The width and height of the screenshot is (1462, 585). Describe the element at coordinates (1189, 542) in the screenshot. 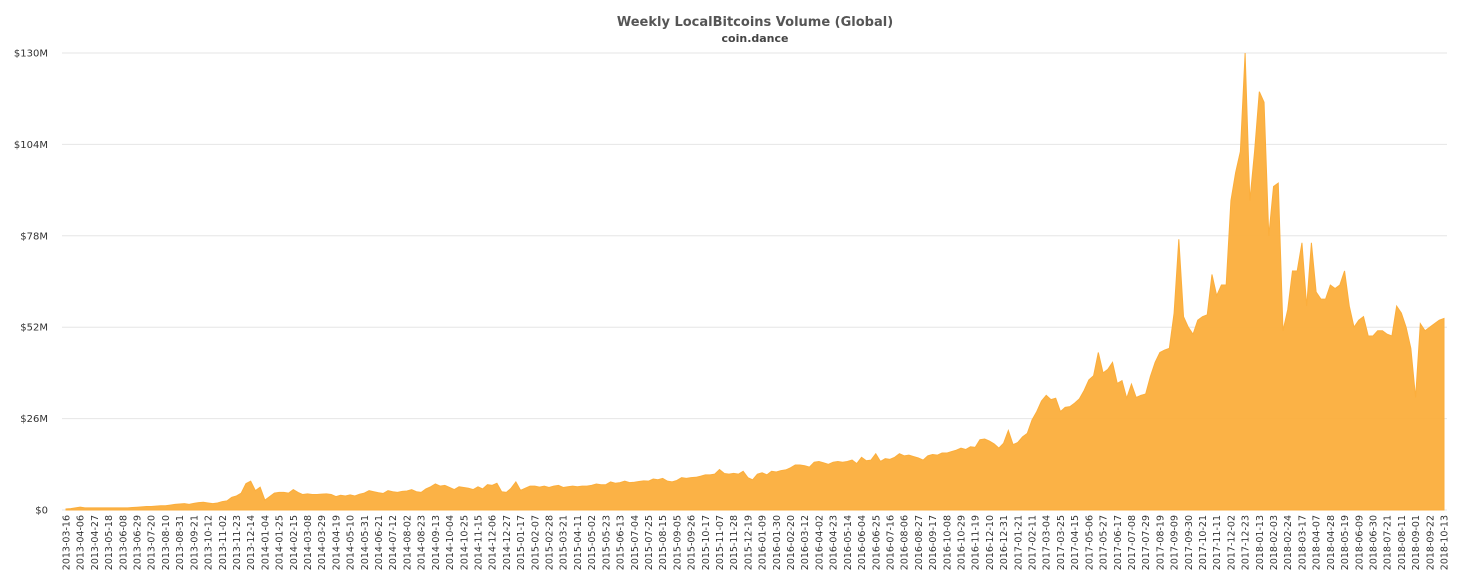

I see `x-tick-label: 2017-09-30` at that location.